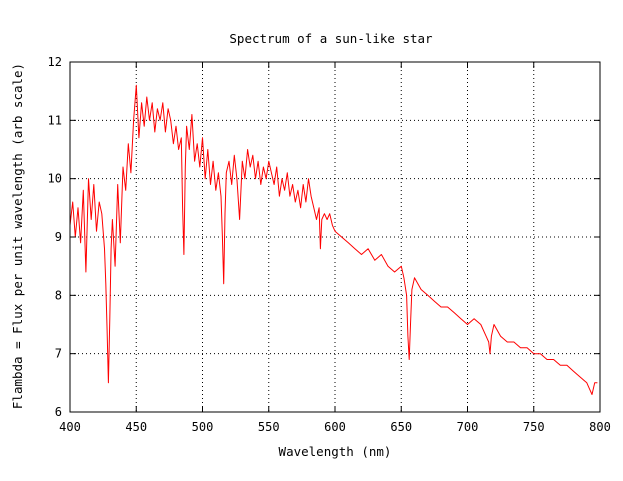  Describe the element at coordinates (58, 237) in the screenshot. I see `y-tick-label: 9` at that location.